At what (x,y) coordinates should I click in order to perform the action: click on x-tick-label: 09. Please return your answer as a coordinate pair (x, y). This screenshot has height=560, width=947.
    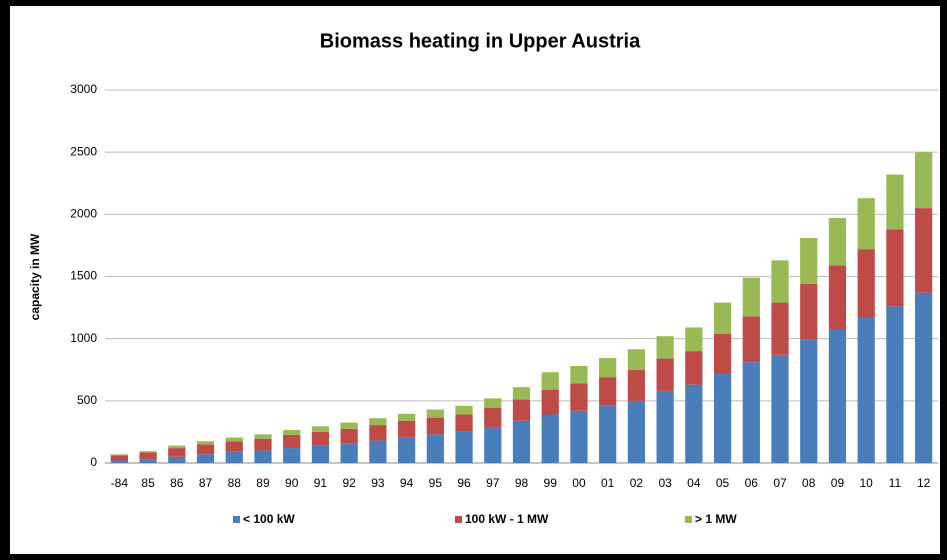
    Looking at the image, I should click on (838, 483).